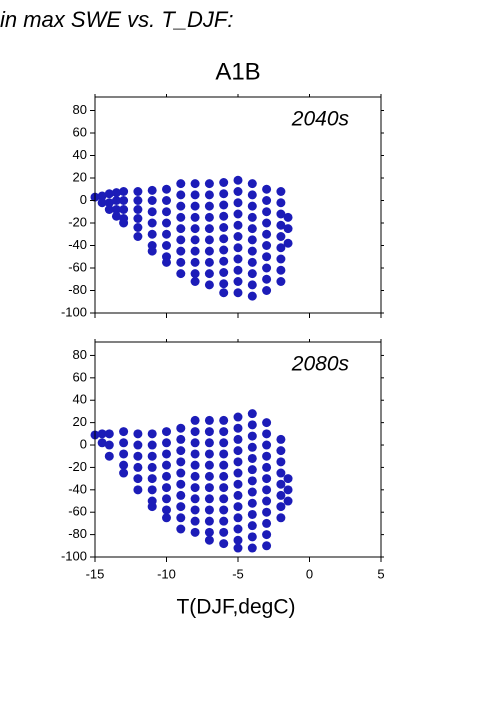 The width and height of the screenshot is (501, 709). Describe the element at coordinates (77, 266) in the screenshot. I see `y-tick-label: -60` at that location.